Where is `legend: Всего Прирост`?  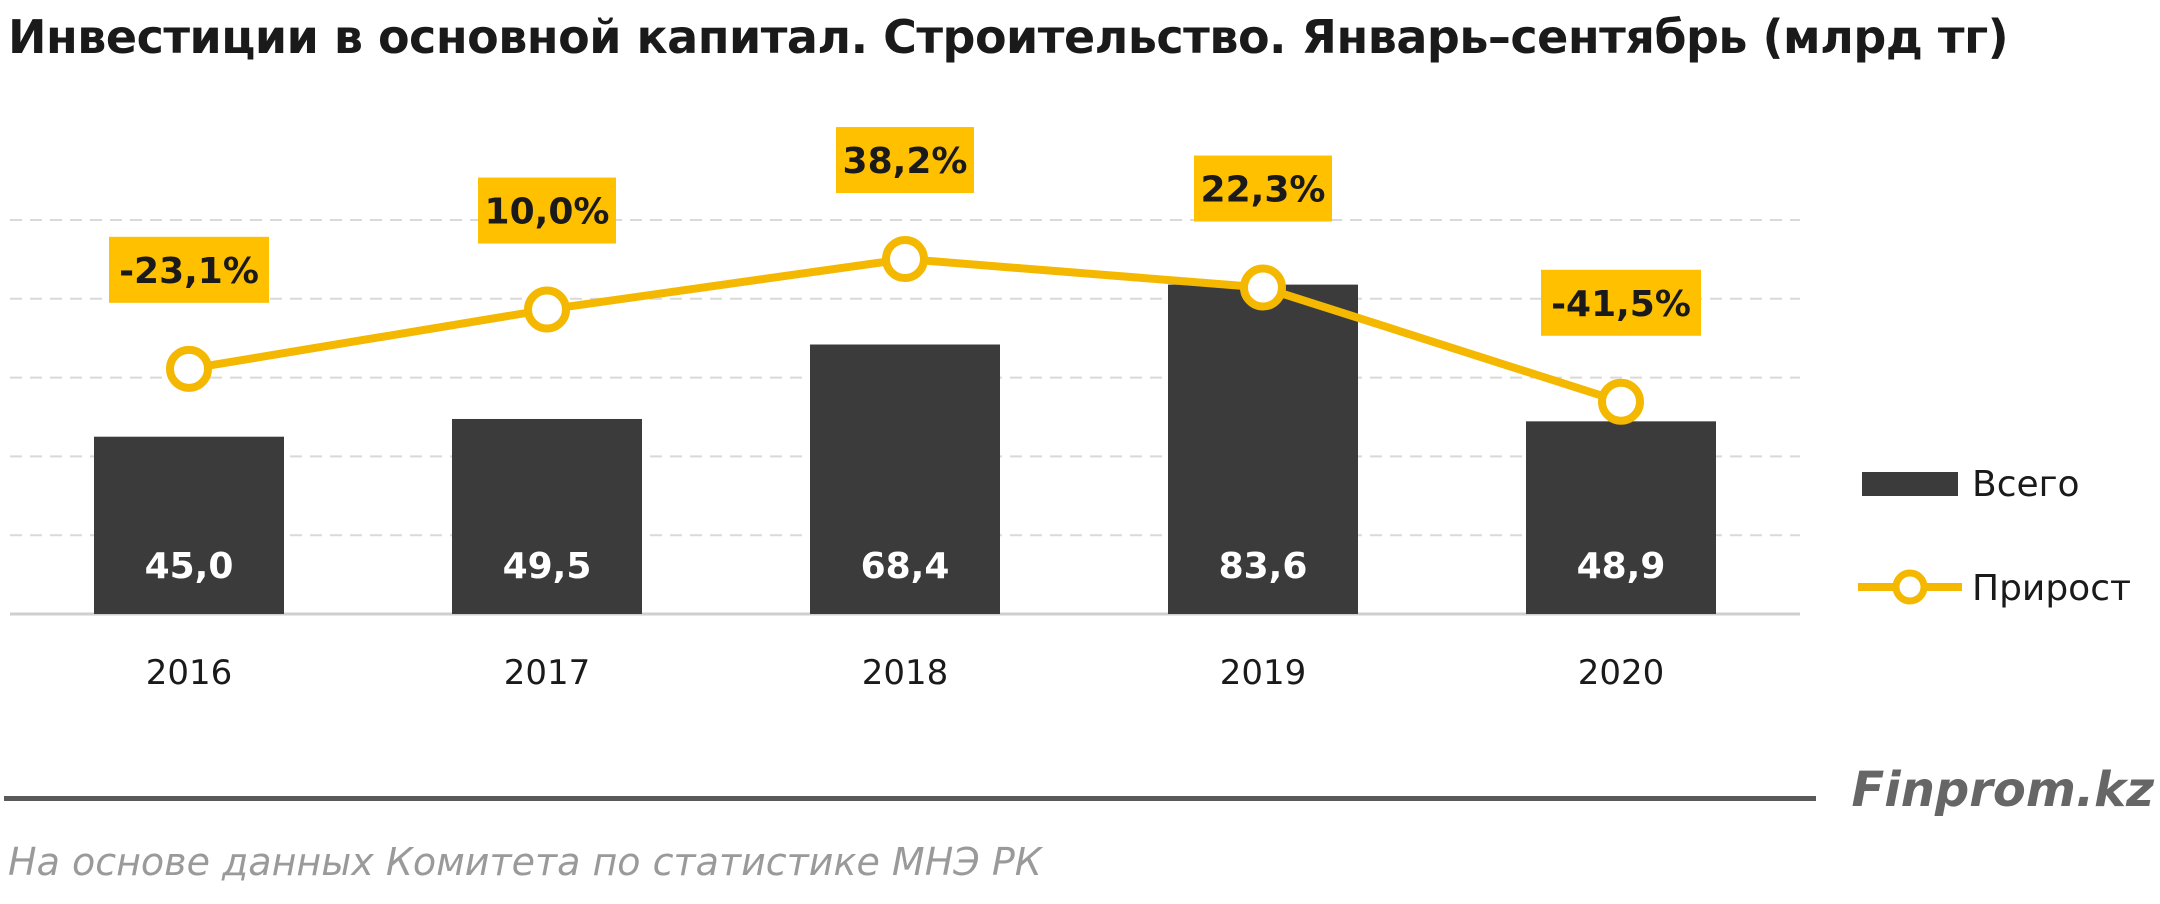 legend: Всего Прирост is located at coordinates (1994, 536).